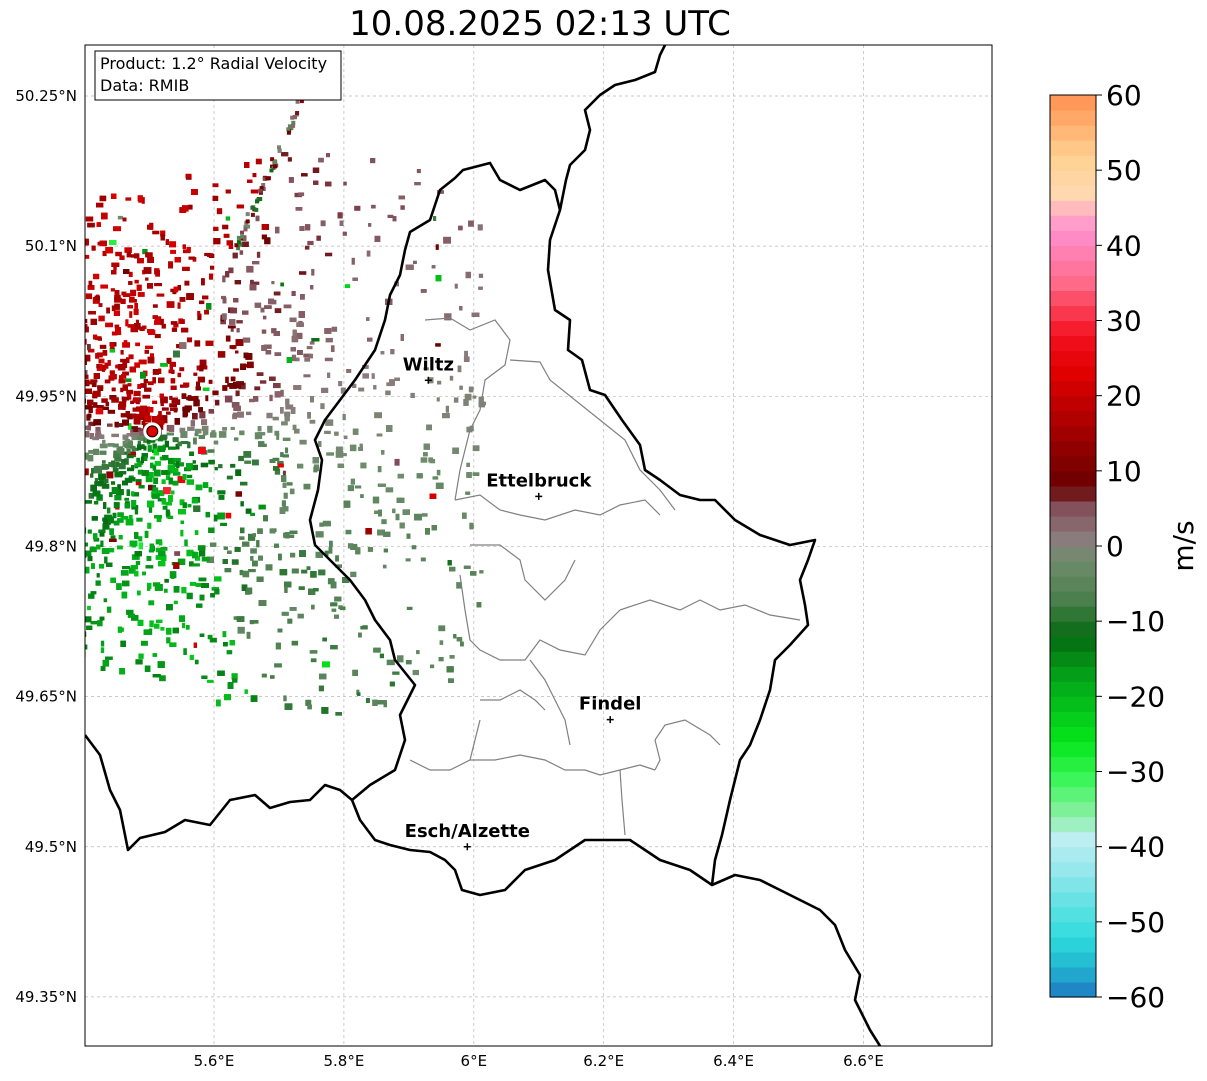  I want to click on colorbar-tick-label: −20, so click(1135, 696).